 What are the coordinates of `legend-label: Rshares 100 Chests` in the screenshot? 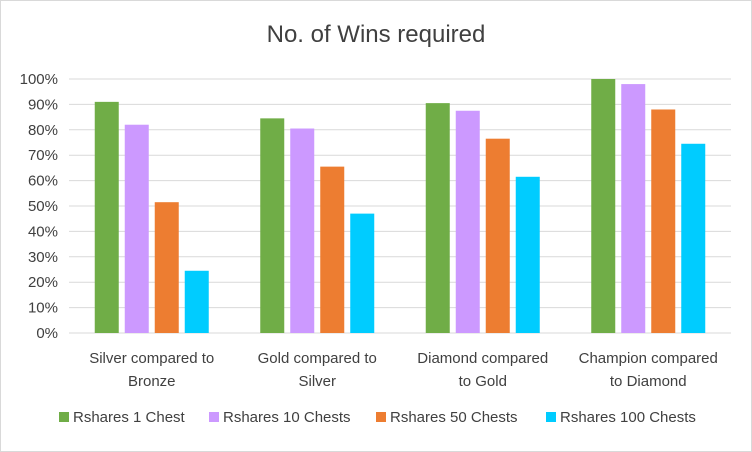 It's located at (628, 417).